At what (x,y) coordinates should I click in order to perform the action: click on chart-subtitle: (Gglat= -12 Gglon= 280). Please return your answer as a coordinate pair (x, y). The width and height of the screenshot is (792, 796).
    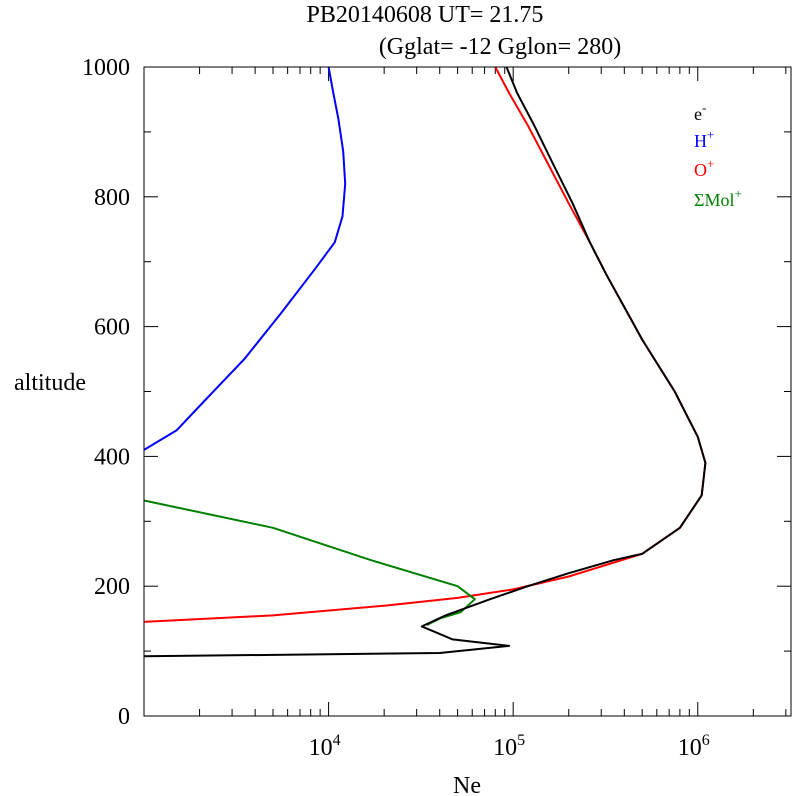
    Looking at the image, I should click on (500, 47).